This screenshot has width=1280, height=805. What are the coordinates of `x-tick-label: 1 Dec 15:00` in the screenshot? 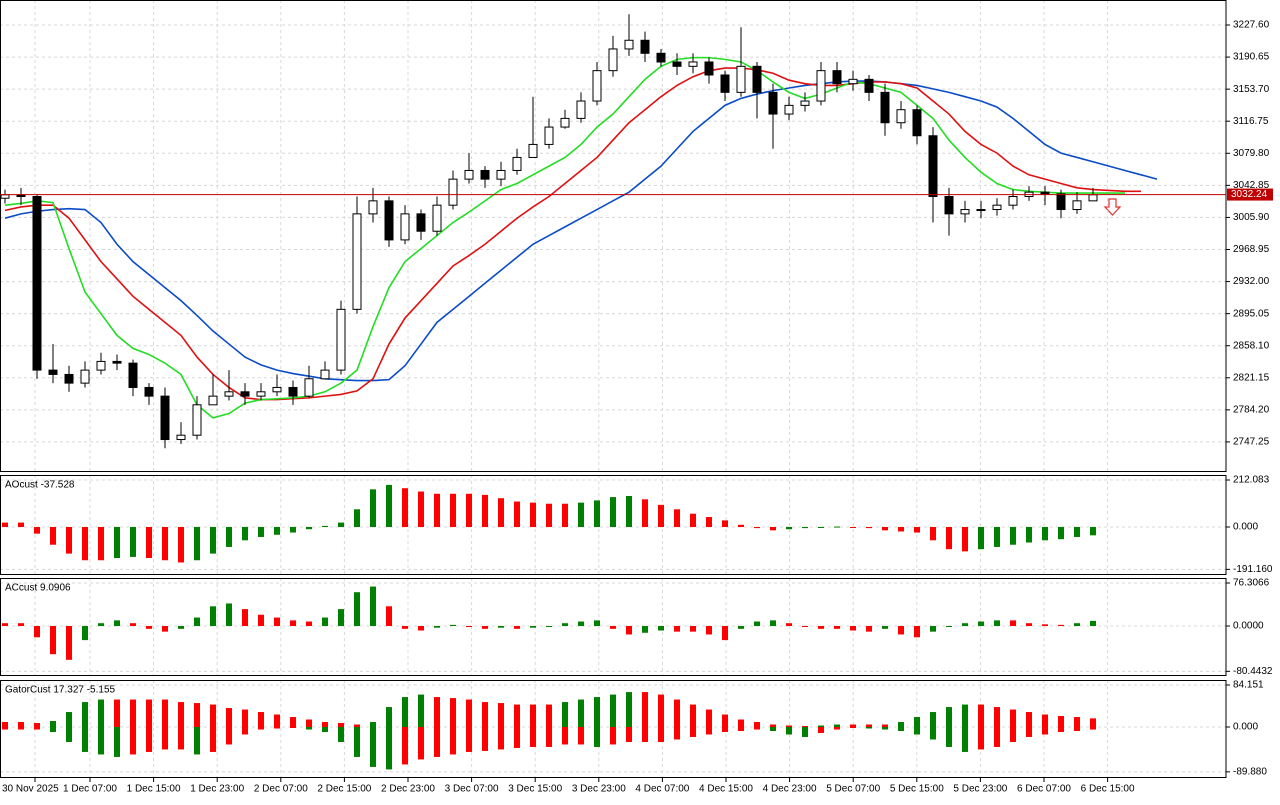 It's located at (154, 789).